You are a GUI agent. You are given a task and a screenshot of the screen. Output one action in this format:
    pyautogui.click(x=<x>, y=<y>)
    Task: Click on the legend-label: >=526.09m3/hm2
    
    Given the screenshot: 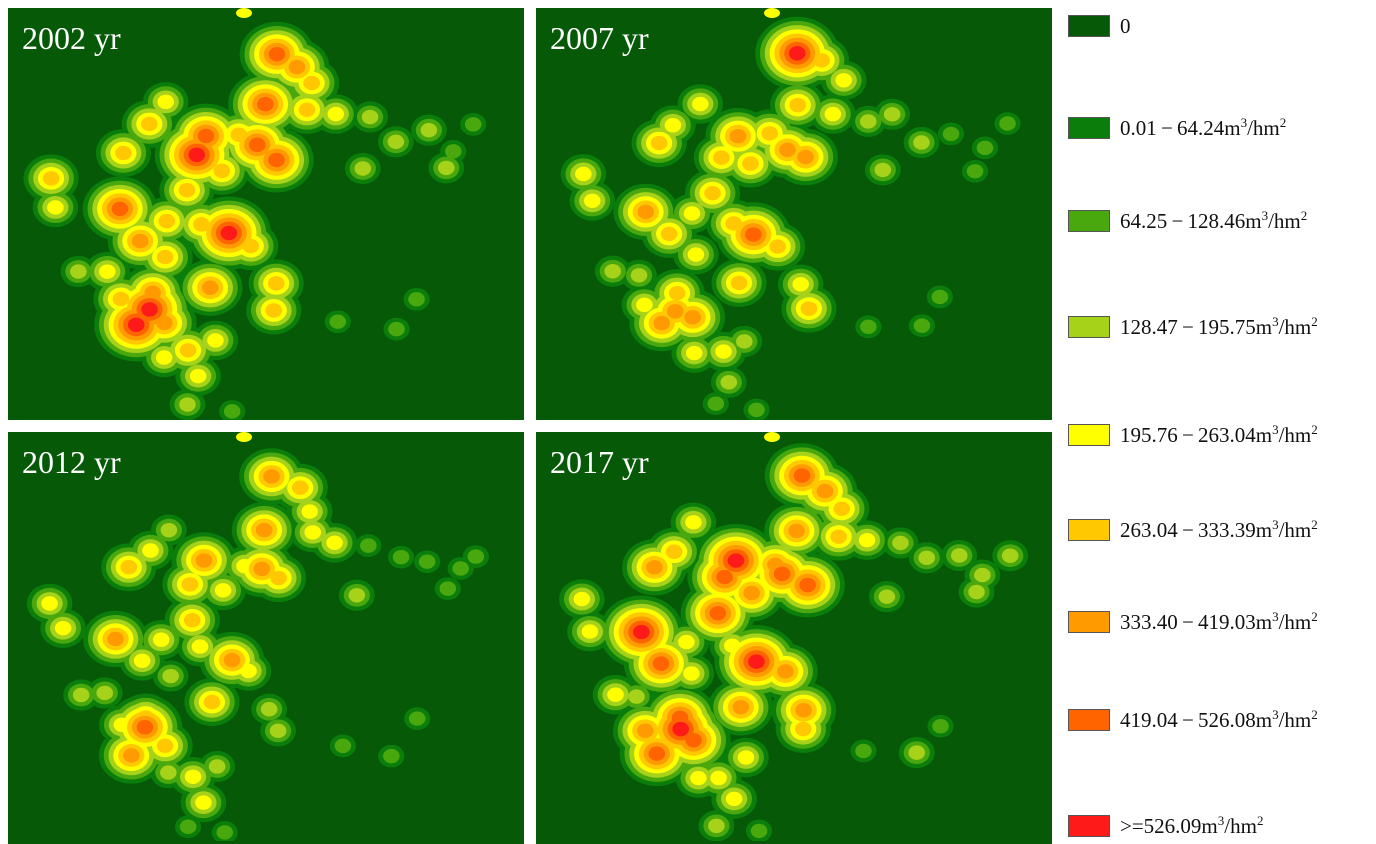 What is the action you would take?
    pyautogui.click(x=1192, y=825)
    